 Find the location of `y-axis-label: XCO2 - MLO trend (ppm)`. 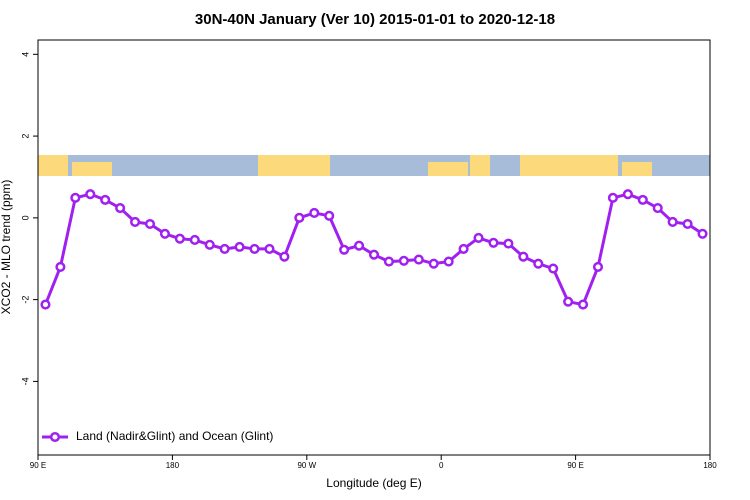

y-axis-label: XCO2 - MLO trend (ppm) is located at coordinates (6, 247).